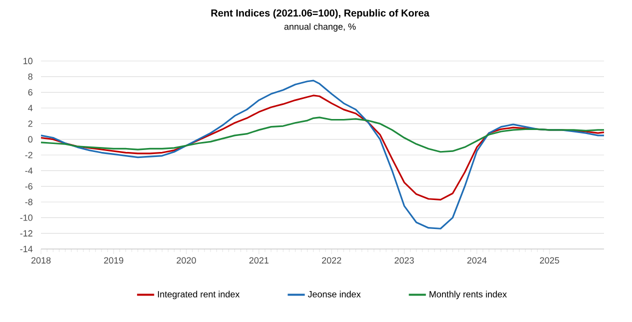 The height and width of the screenshot is (322, 632). I want to click on x-tick-label: 2023, so click(404, 260).